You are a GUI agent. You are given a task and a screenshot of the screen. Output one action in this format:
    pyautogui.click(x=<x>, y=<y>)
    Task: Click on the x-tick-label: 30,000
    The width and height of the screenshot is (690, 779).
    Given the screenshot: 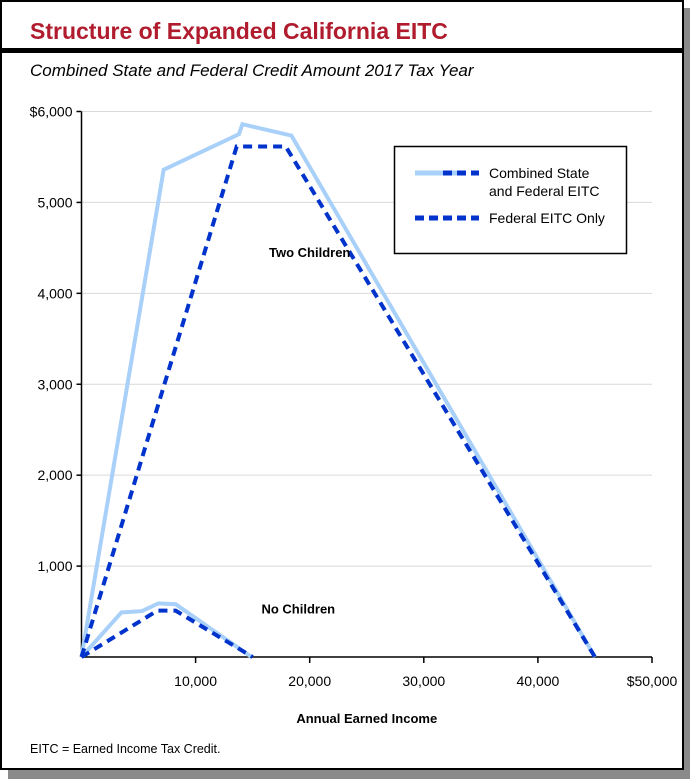 What is the action you would take?
    pyautogui.click(x=423, y=681)
    